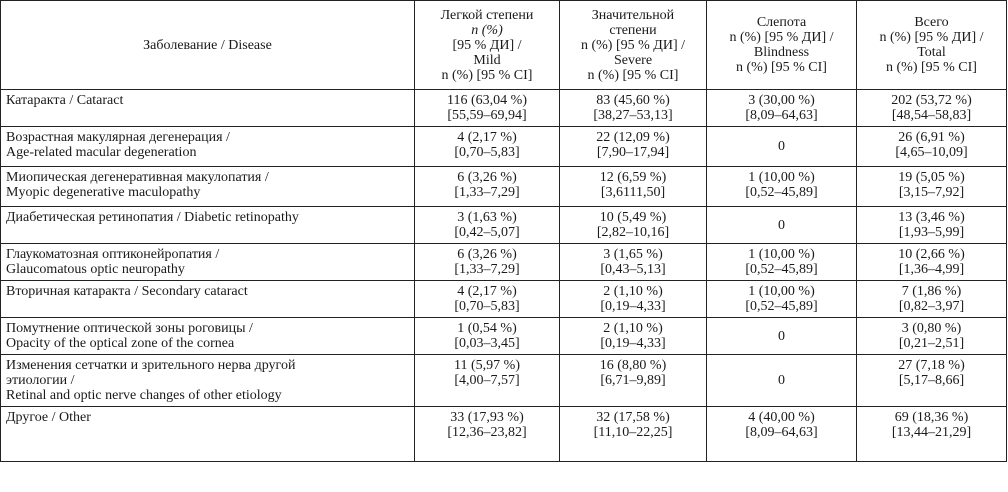 Image resolution: width=1008 pixels, height=492 pixels. I want to click on disease-cell: Вторичная катаракта / Secondary cataract, so click(207, 299).